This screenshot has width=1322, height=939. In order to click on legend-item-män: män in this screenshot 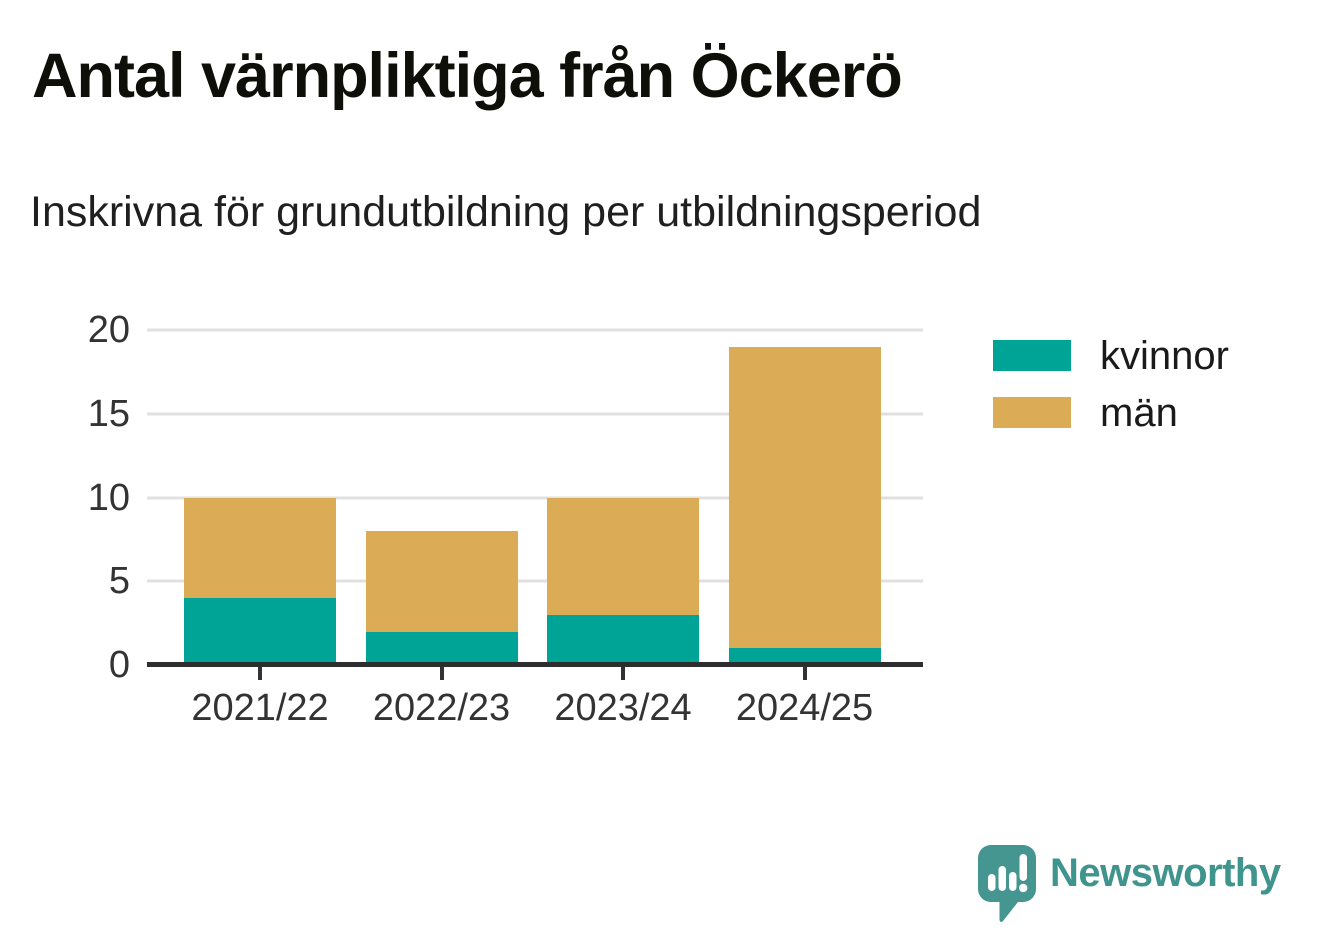, I will do `click(1111, 413)`.